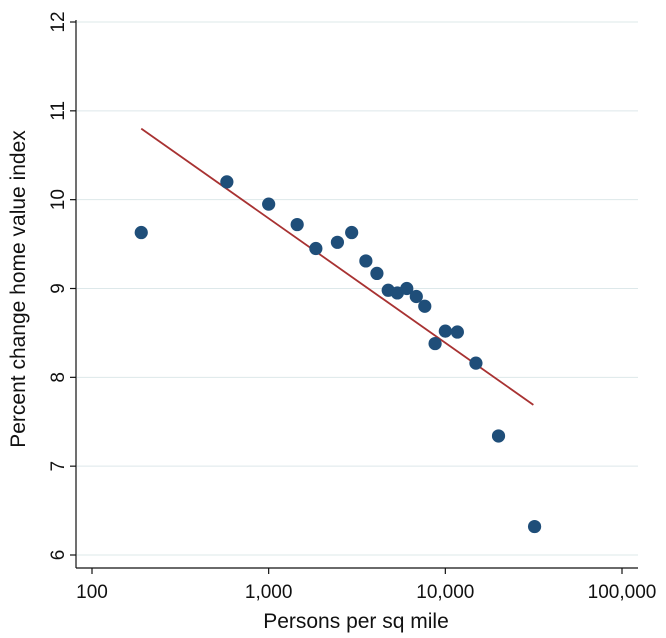 The width and height of the screenshot is (666, 638). What do you see at coordinates (58, 199) in the screenshot?
I see `y-tick-label-4: 10` at bounding box center [58, 199].